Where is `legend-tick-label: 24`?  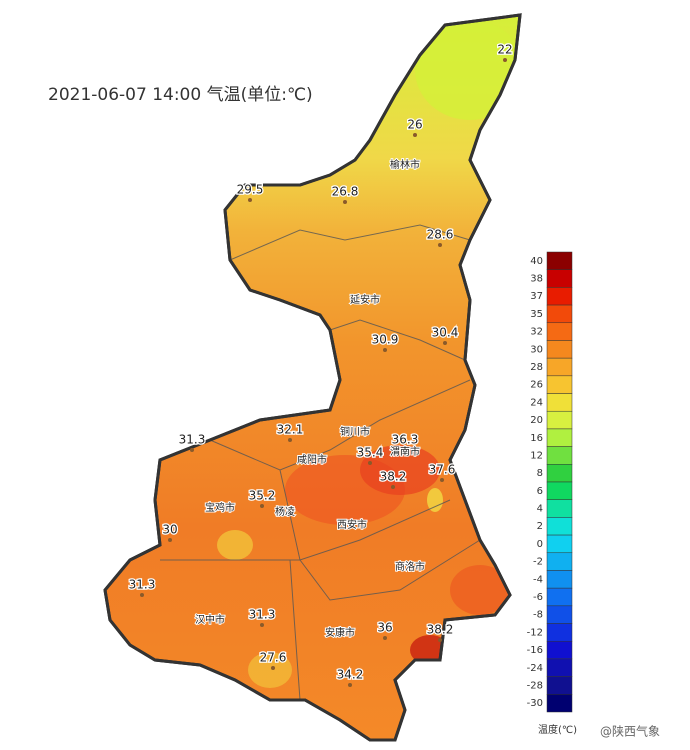 legend-tick-label: 24 is located at coordinates (536, 402).